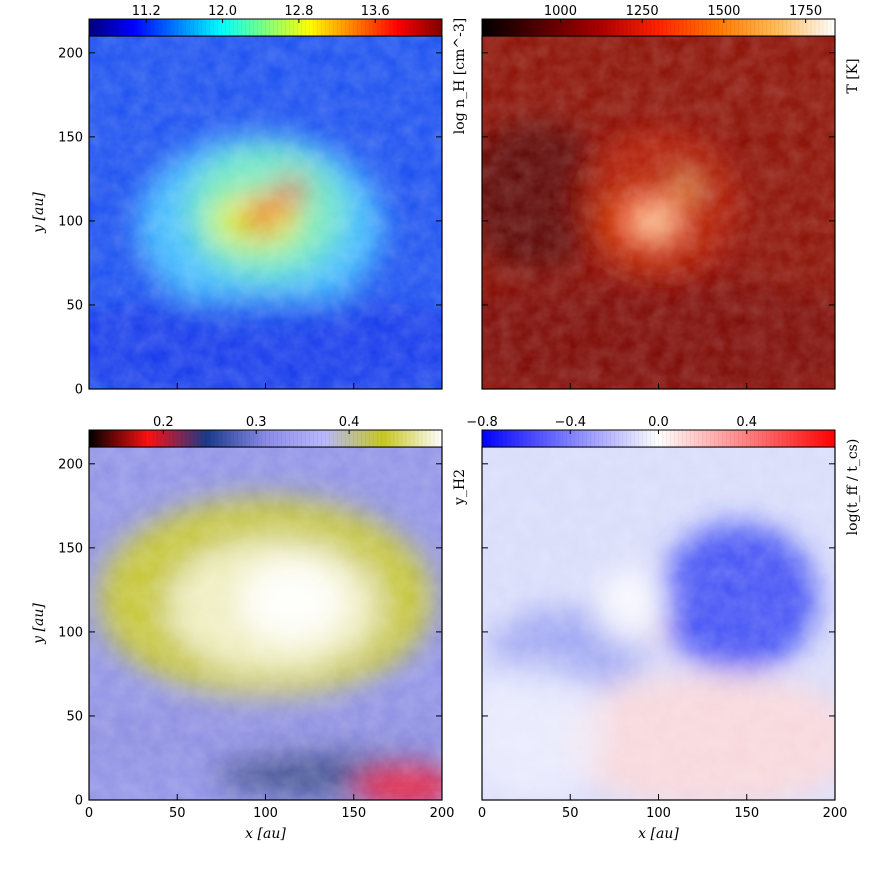 The image size is (871, 871). What do you see at coordinates (460, 487) in the screenshot?
I see `colorbar-label: y_H2` at bounding box center [460, 487].